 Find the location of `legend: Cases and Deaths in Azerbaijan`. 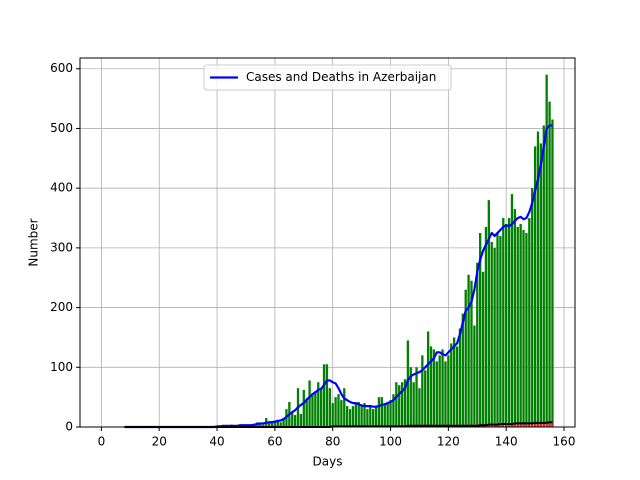

legend: Cases and Deaths in Azerbaijan is located at coordinates (327, 77).